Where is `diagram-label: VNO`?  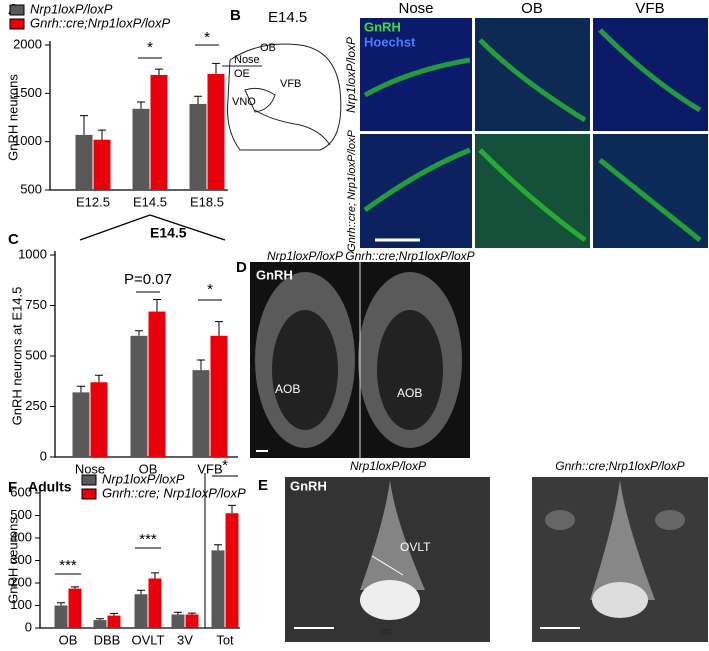
diagram-label: VNO is located at coordinates (244, 102).